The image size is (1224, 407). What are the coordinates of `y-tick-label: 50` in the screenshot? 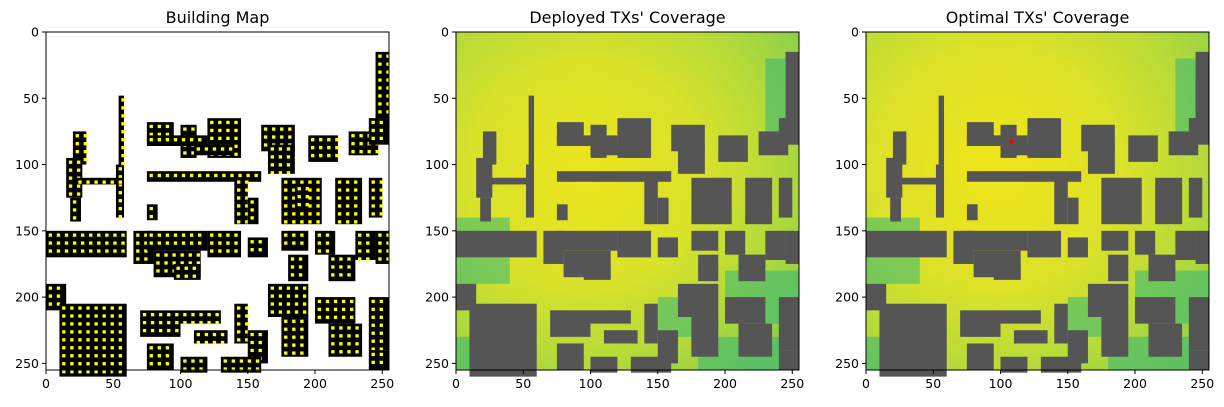 It's located at (31, 98).